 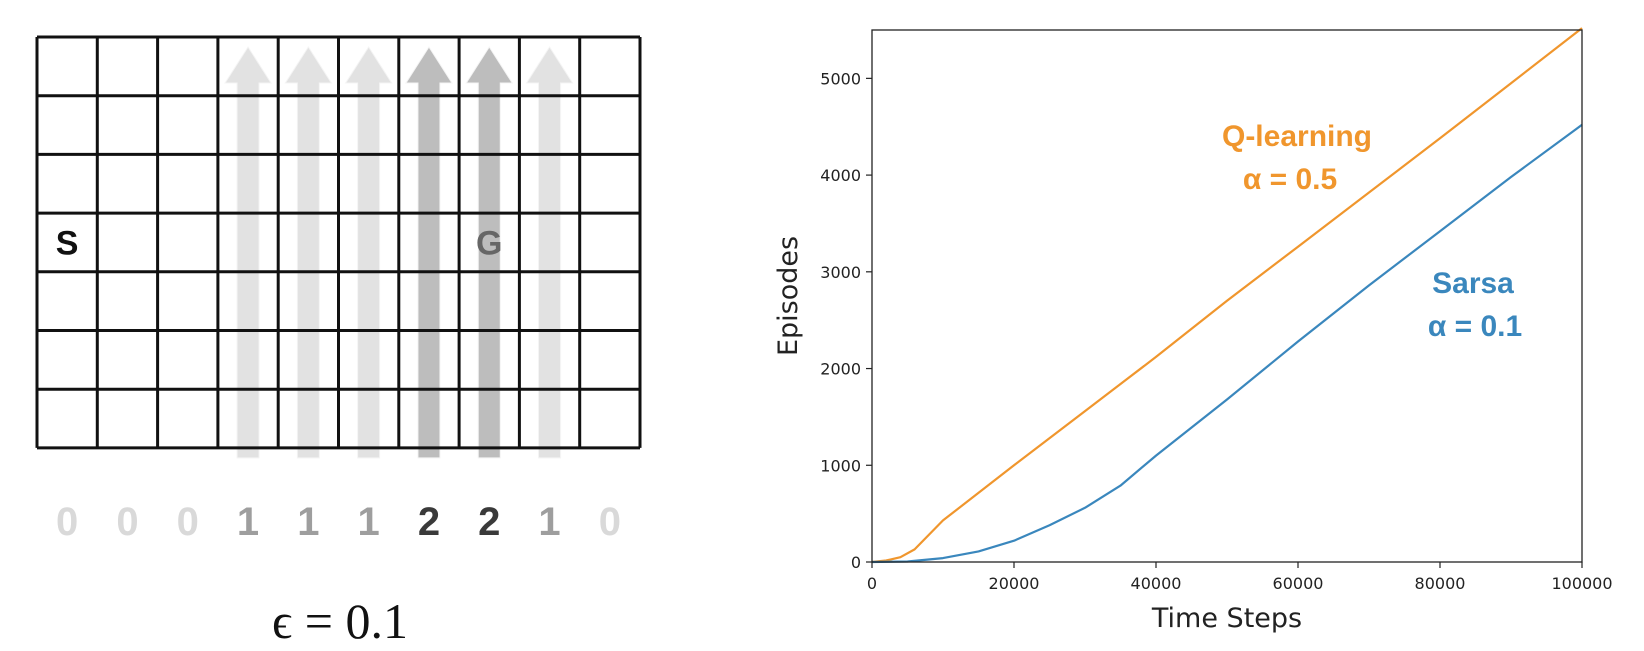 What do you see at coordinates (1473, 283) in the screenshot?
I see `series-label-sarsa: Sarsa` at bounding box center [1473, 283].